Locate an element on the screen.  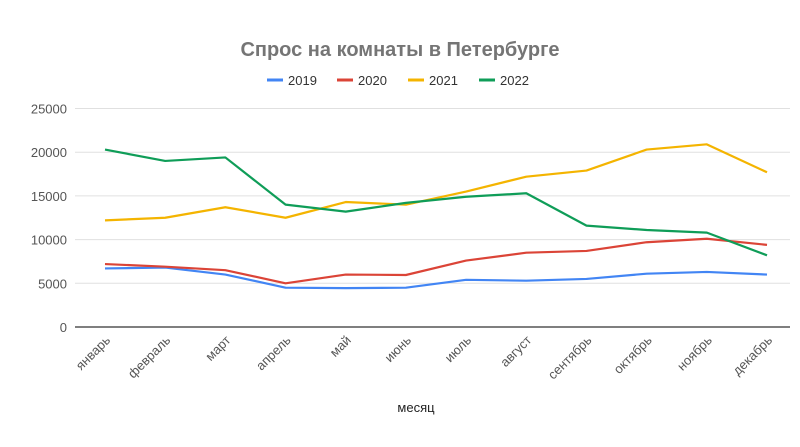
legend-label: 2020 is located at coordinates (372, 80).